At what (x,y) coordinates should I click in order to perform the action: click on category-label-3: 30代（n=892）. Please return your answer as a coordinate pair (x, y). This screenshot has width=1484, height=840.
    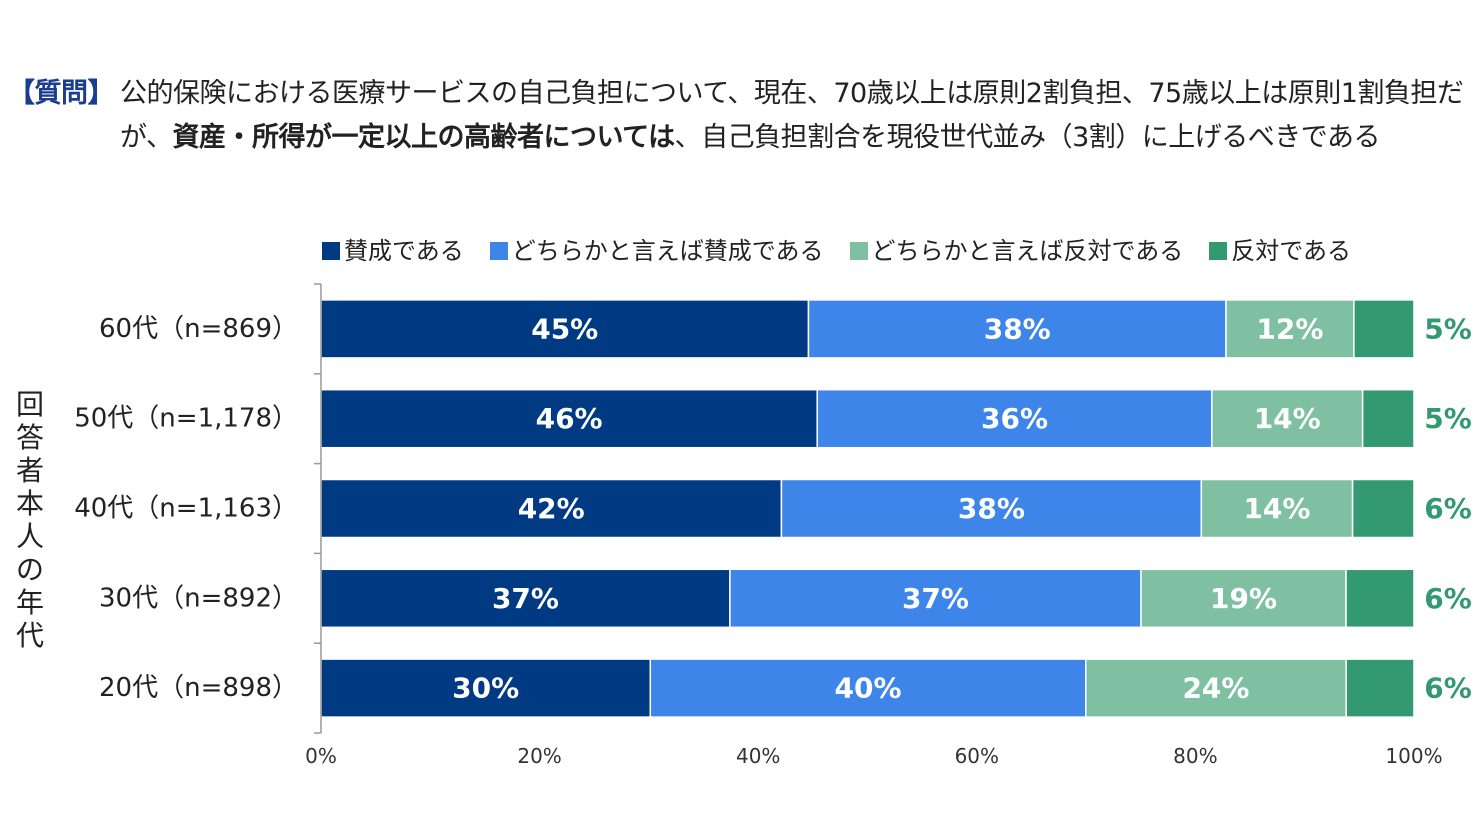
    Looking at the image, I should click on (198, 598).